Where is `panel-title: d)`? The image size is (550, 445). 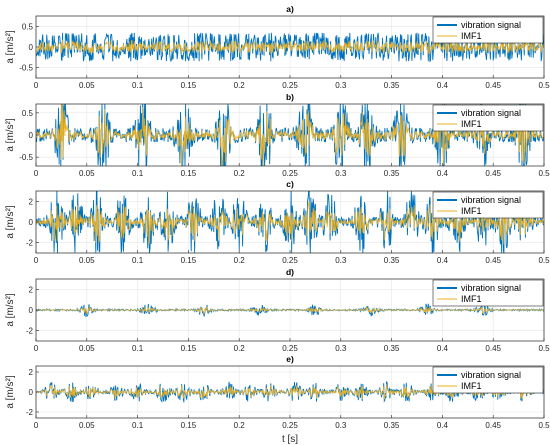 panel-title: d) is located at coordinates (290, 272).